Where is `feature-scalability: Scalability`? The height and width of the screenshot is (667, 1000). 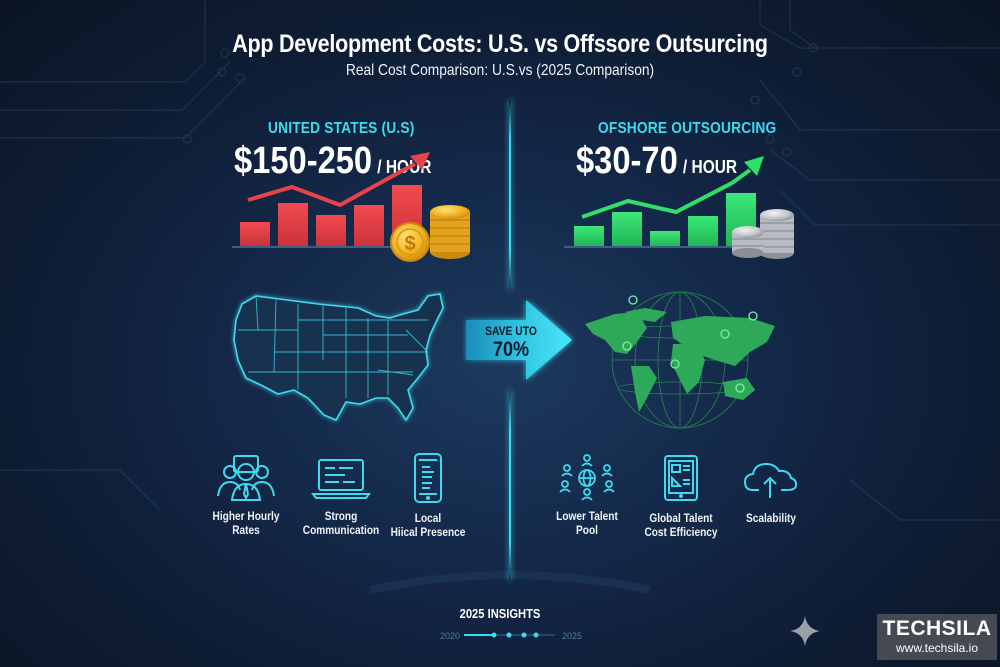
feature-scalability: Scalability is located at coordinates (771, 491).